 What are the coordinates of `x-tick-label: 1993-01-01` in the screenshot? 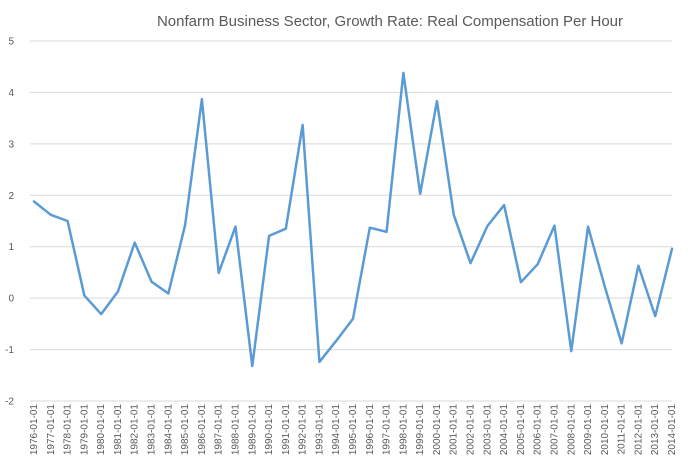 It's located at (319, 430).